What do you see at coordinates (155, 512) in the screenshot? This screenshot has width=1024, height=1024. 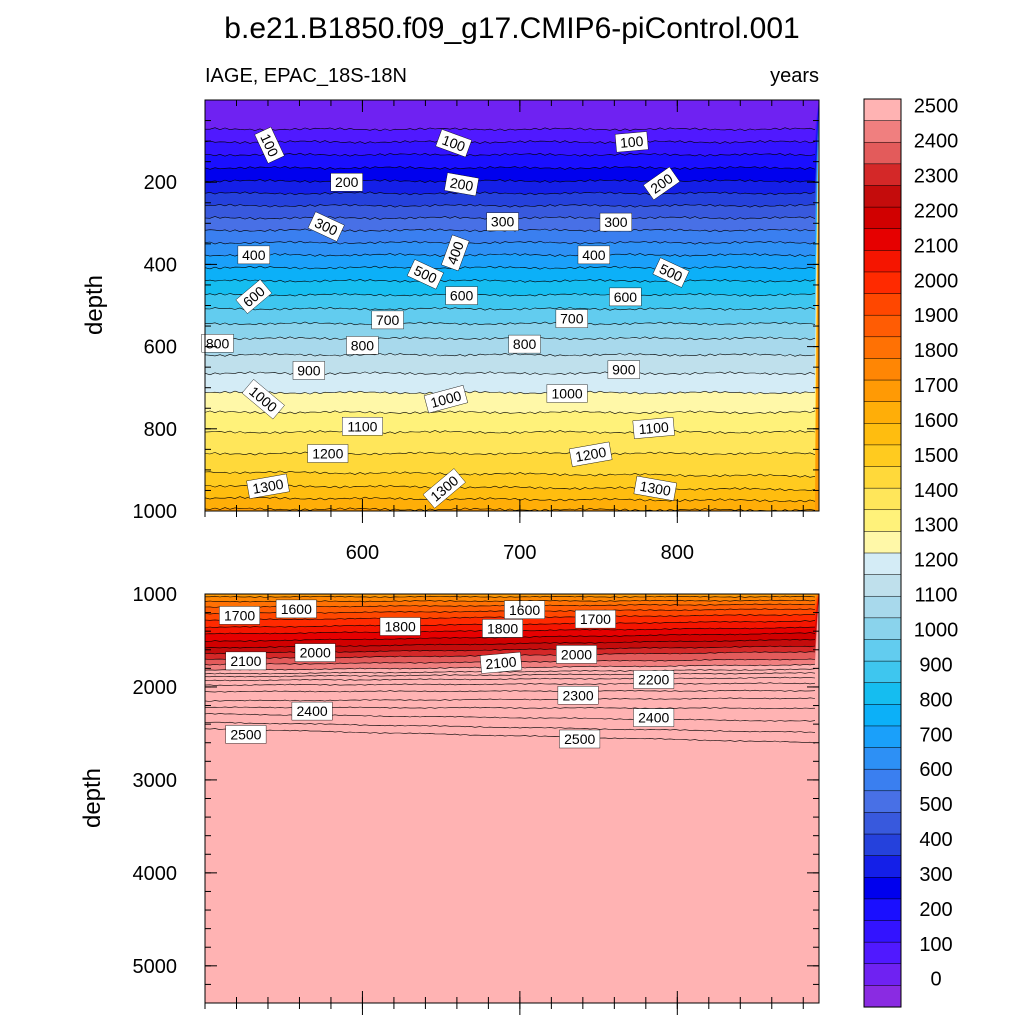 I see `y-tick-label: 1000` at bounding box center [155, 512].